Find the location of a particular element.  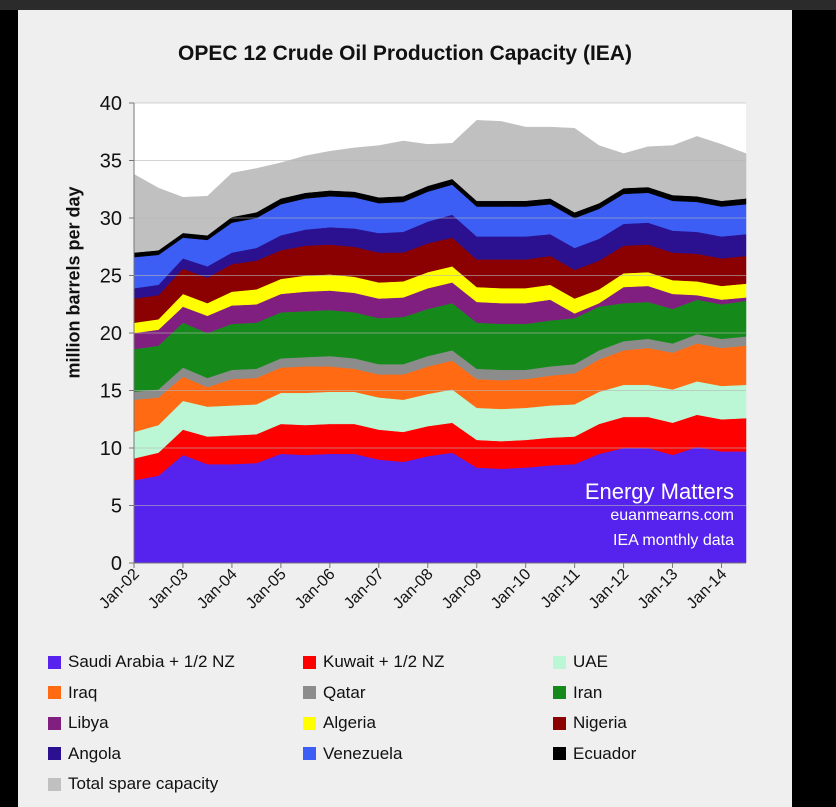

x-tick-label: Jan-05 is located at coordinates (266, 589).